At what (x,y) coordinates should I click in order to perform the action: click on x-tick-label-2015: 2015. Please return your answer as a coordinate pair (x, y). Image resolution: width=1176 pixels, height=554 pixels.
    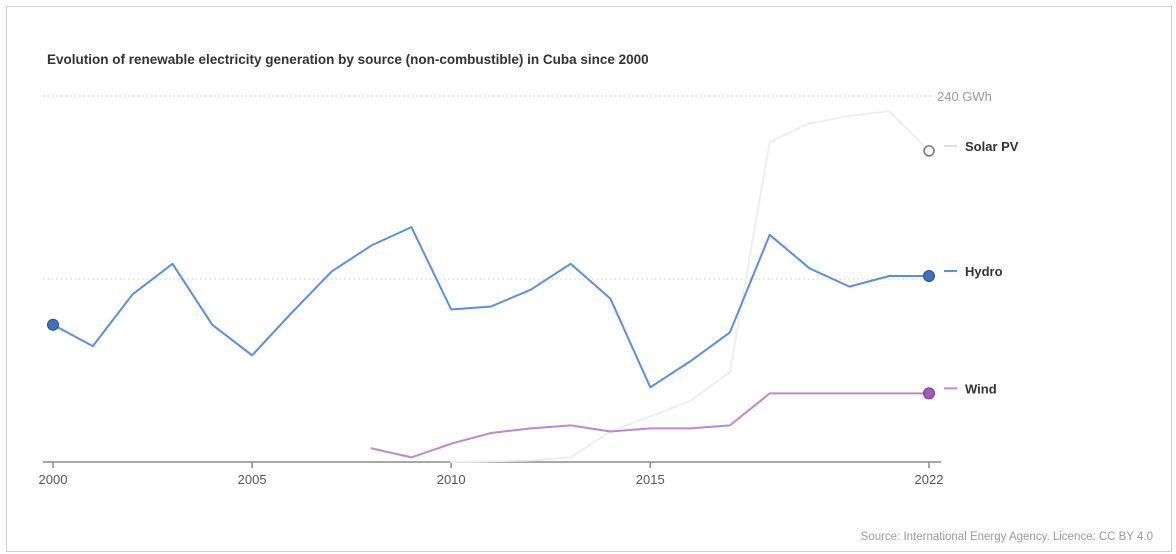
    Looking at the image, I should click on (650, 479).